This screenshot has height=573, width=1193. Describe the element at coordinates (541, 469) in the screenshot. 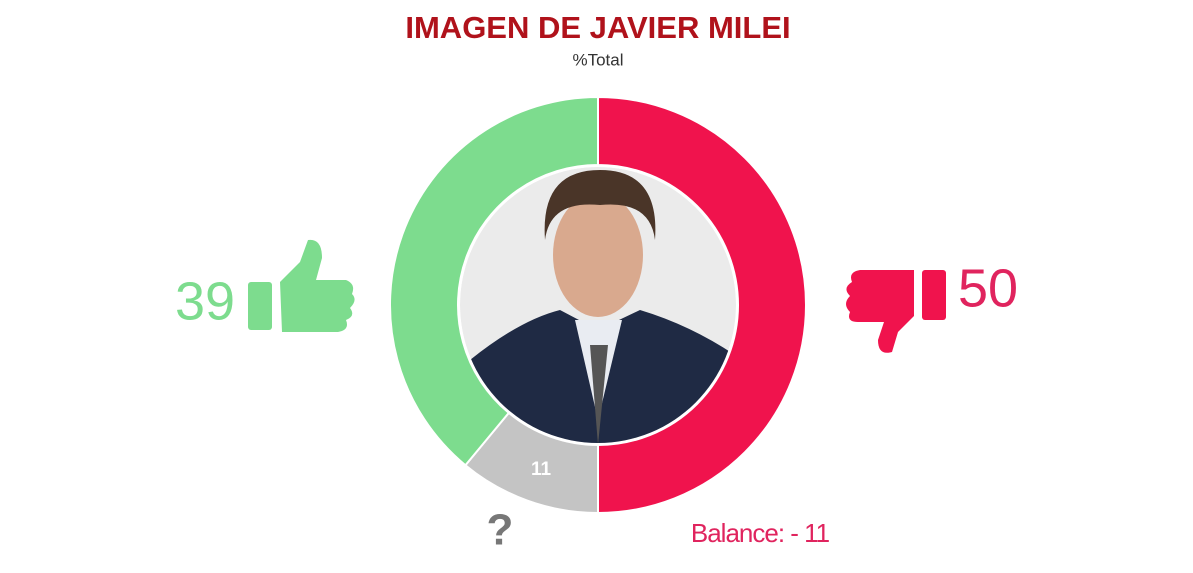

I see `data-label: 11` at that location.